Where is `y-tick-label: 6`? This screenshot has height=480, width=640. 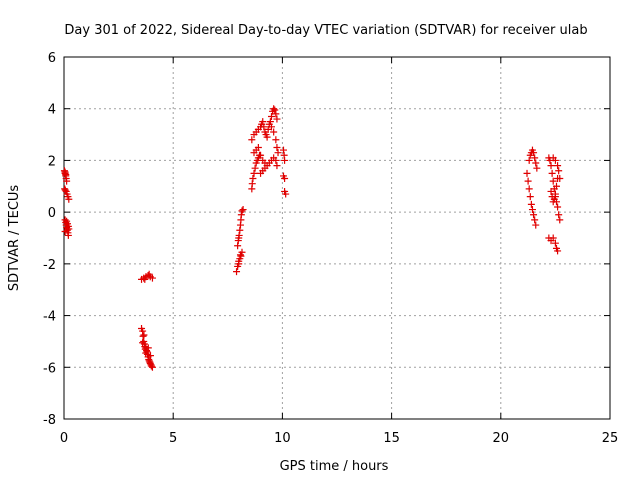
y-tick-label: 6 is located at coordinates (52, 58).